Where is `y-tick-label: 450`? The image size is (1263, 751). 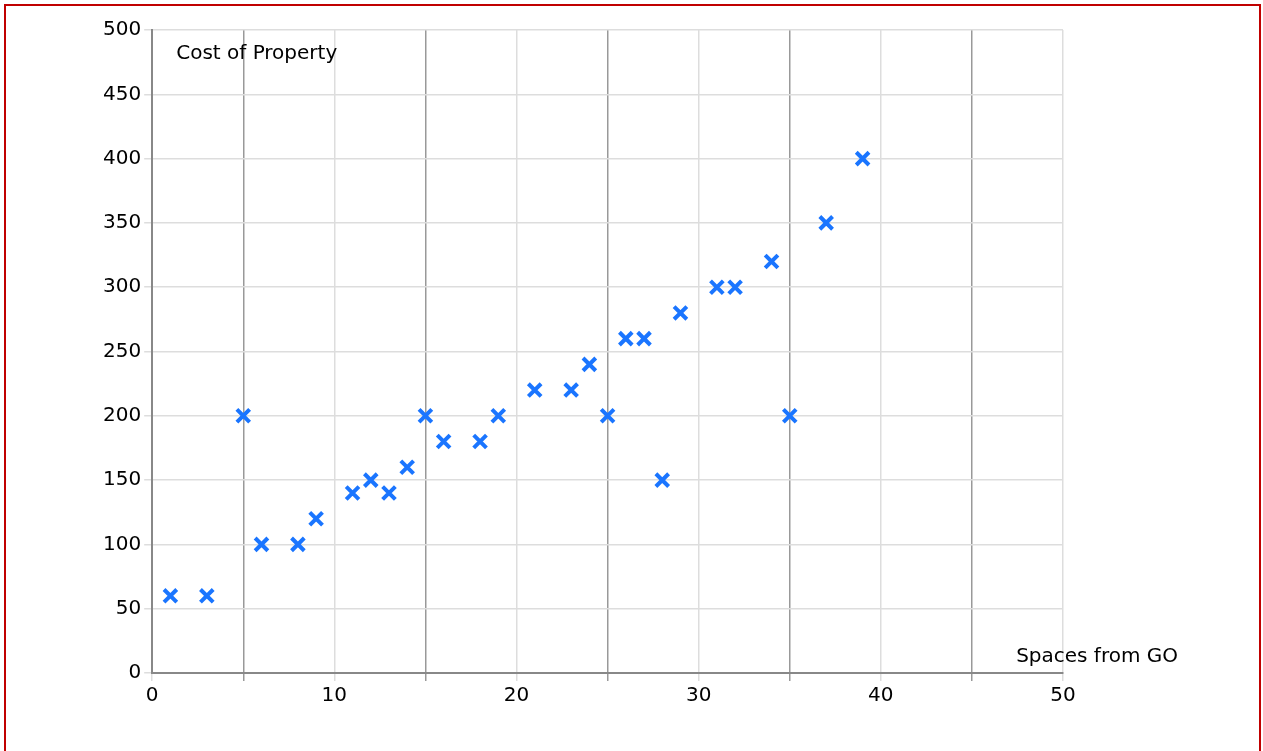
y-tick-label: 450 is located at coordinates (122, 92).